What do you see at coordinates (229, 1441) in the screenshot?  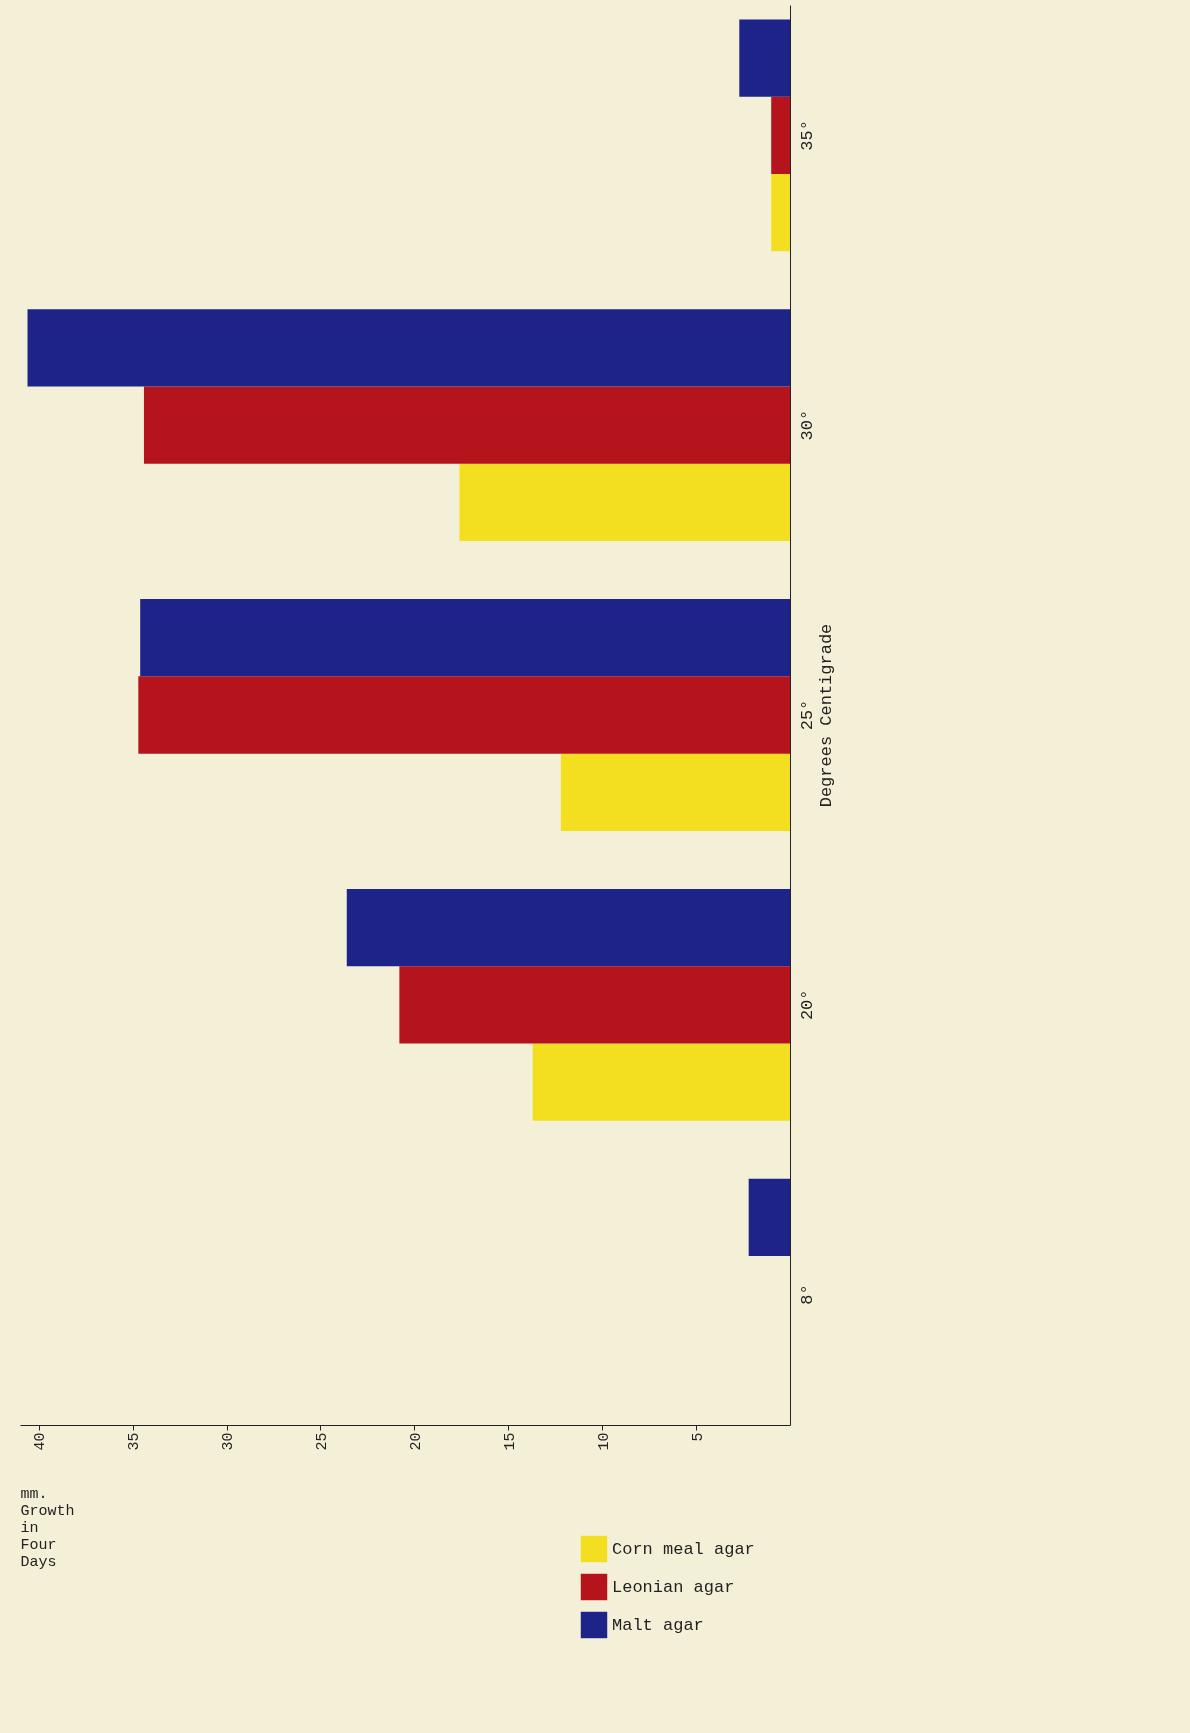 I see `x-tick-label: 30` at bounding box center [229, 1441].